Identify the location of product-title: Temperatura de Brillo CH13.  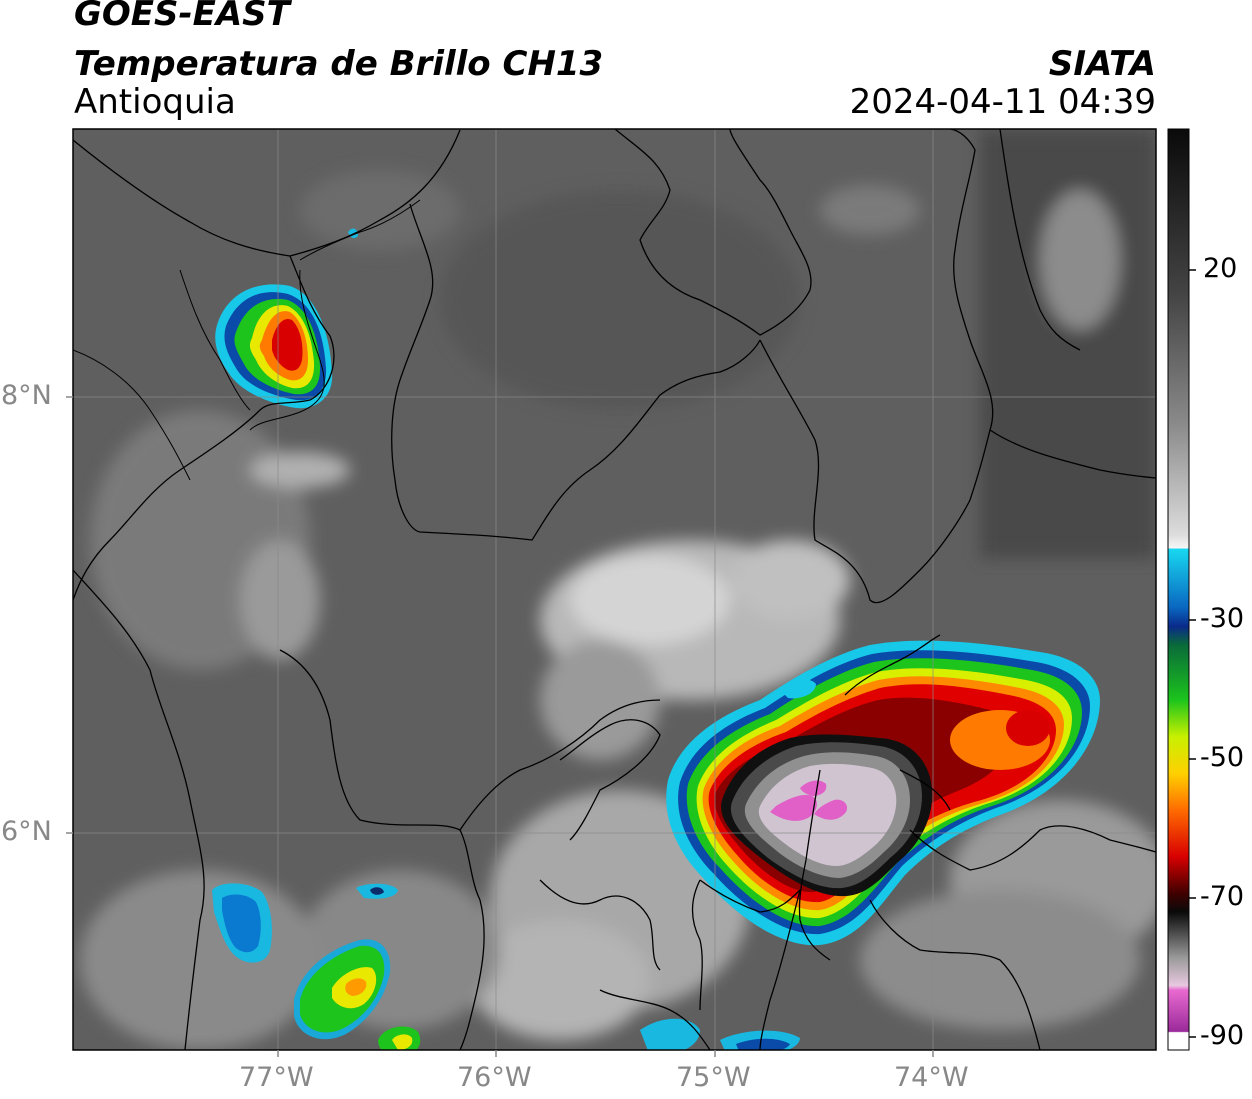
(339, 64).